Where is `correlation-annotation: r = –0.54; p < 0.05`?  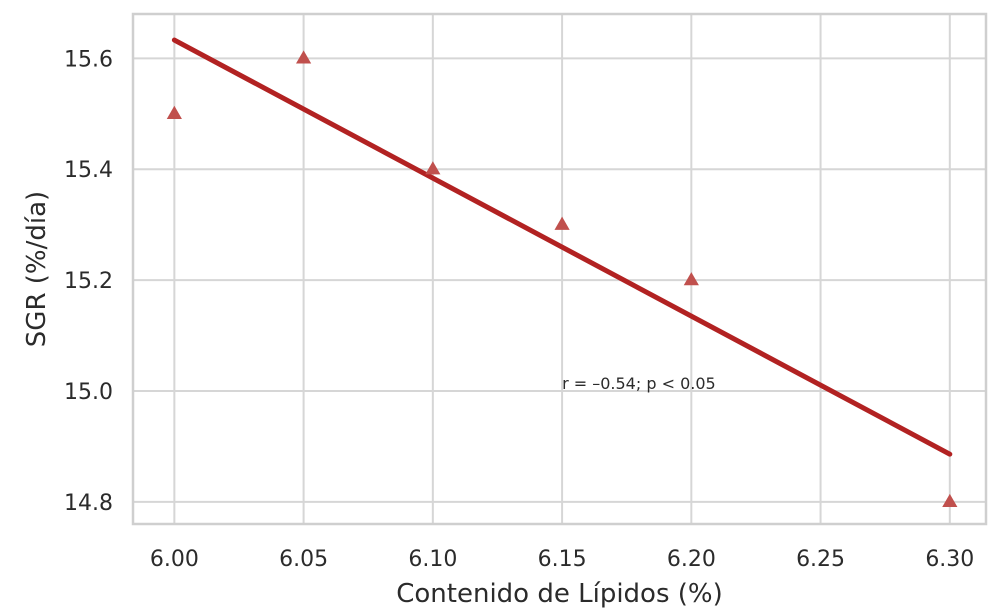
correlation-annotation: r = –0.54; p < 0.05 is located at coordinates (639, 383).